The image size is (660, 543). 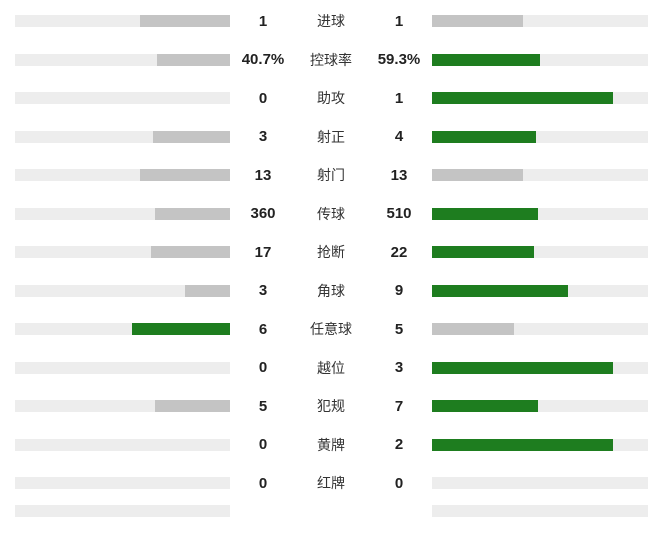 I want to click on stat-label: 犯规, so click(x=331, y=406).